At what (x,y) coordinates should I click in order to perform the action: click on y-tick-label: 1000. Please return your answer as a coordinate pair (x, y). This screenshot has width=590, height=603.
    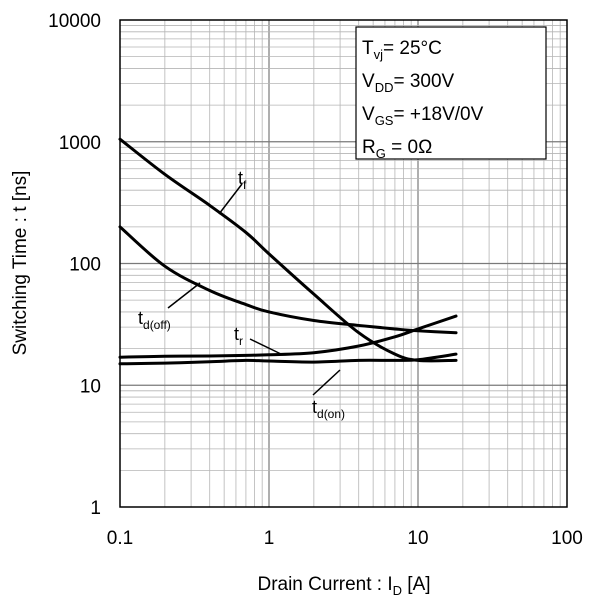
    Looking at the image, I should click on (80, 143).